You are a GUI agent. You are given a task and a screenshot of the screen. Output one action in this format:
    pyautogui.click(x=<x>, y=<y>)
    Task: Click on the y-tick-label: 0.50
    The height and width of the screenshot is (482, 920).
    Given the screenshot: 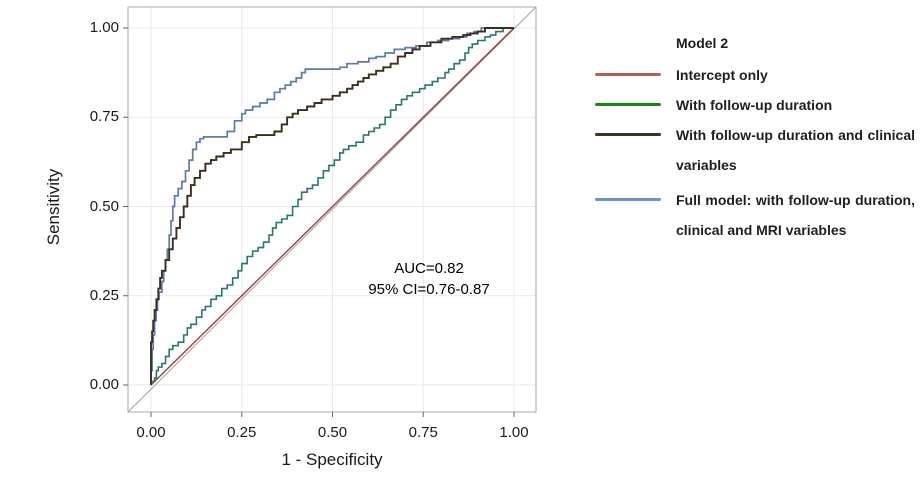 What is the action you would take?
    pyautogui.click(x=104, y=206)
    